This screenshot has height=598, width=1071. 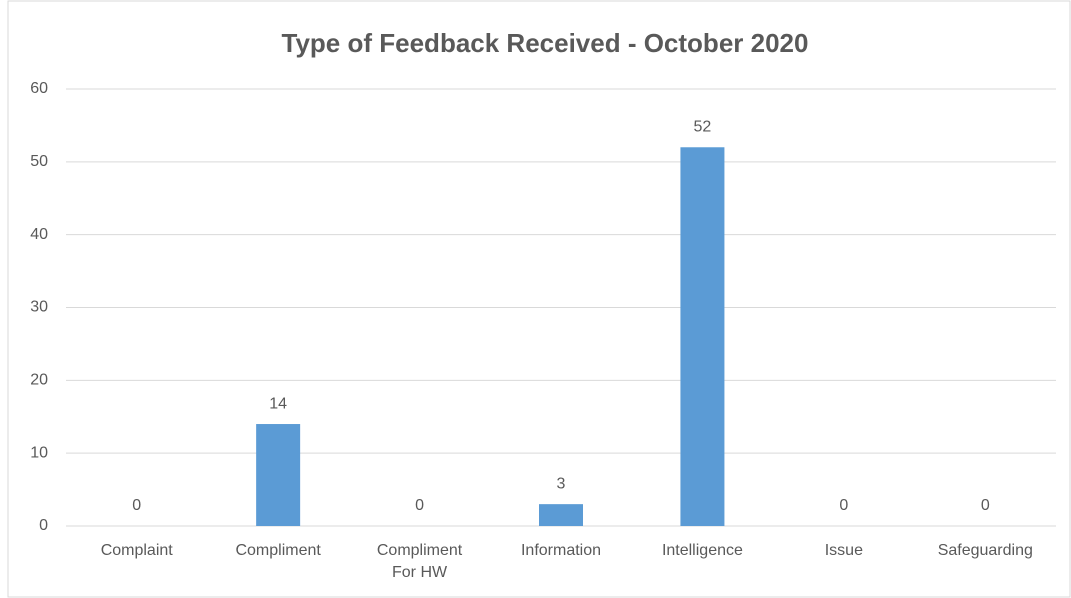 What do you see at coordinates (39, 234) in the screenshot?
I see `y-tick-label: 40` at bounding box center [39, 234].